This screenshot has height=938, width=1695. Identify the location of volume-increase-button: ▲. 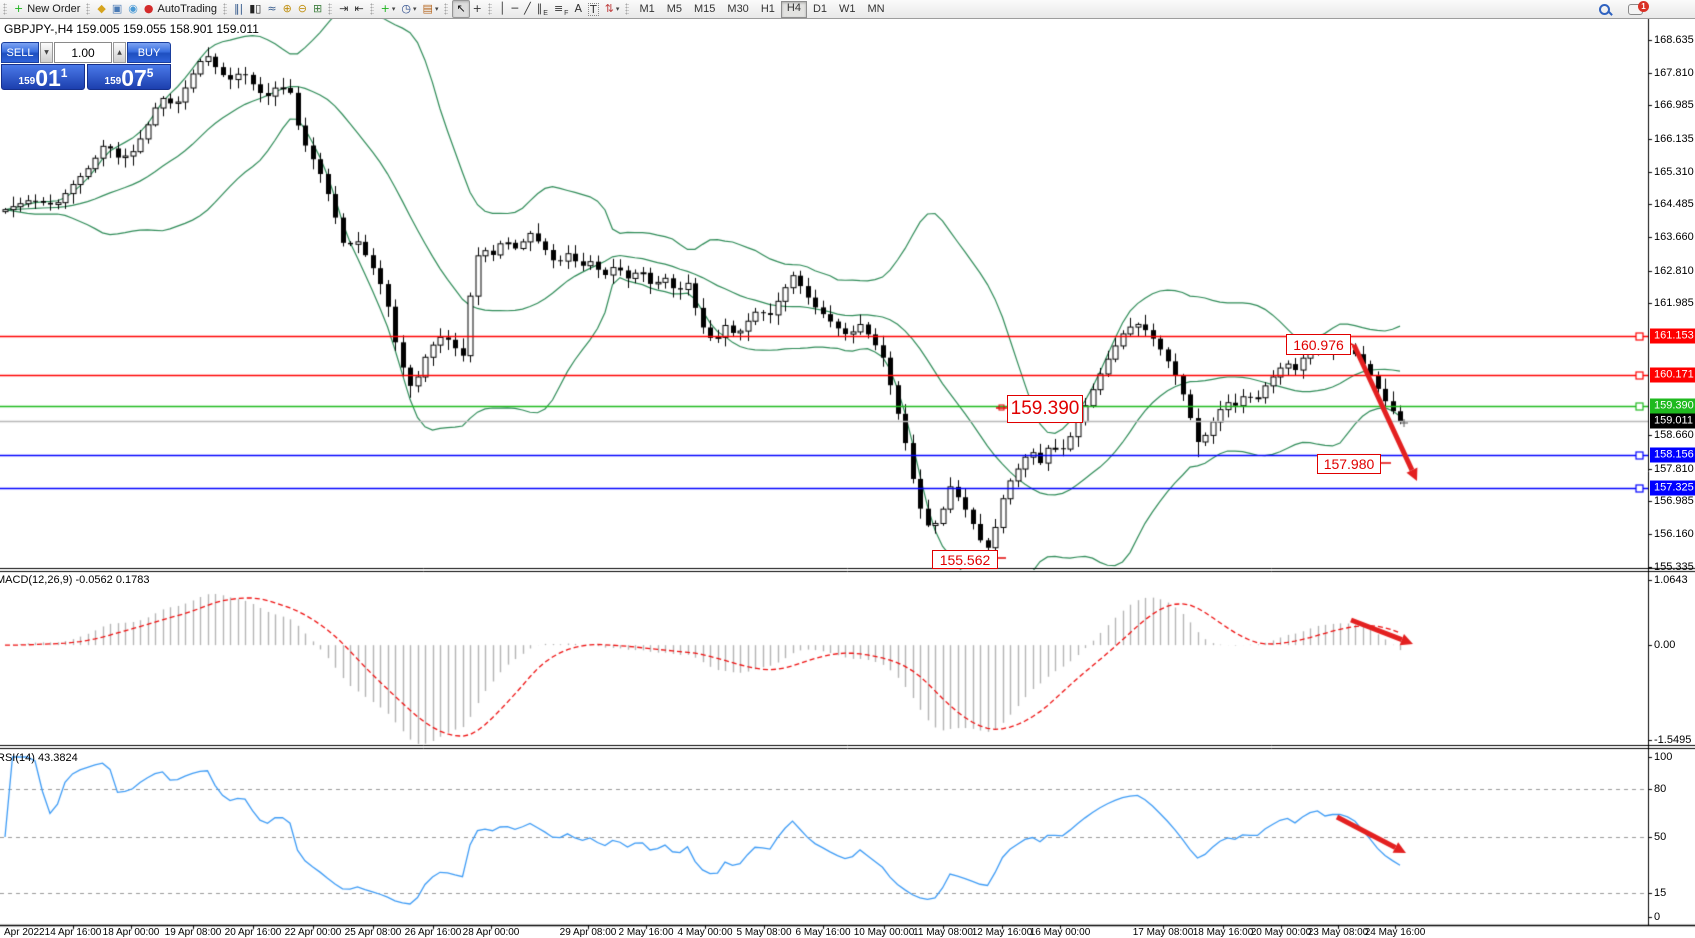
(119, 52).